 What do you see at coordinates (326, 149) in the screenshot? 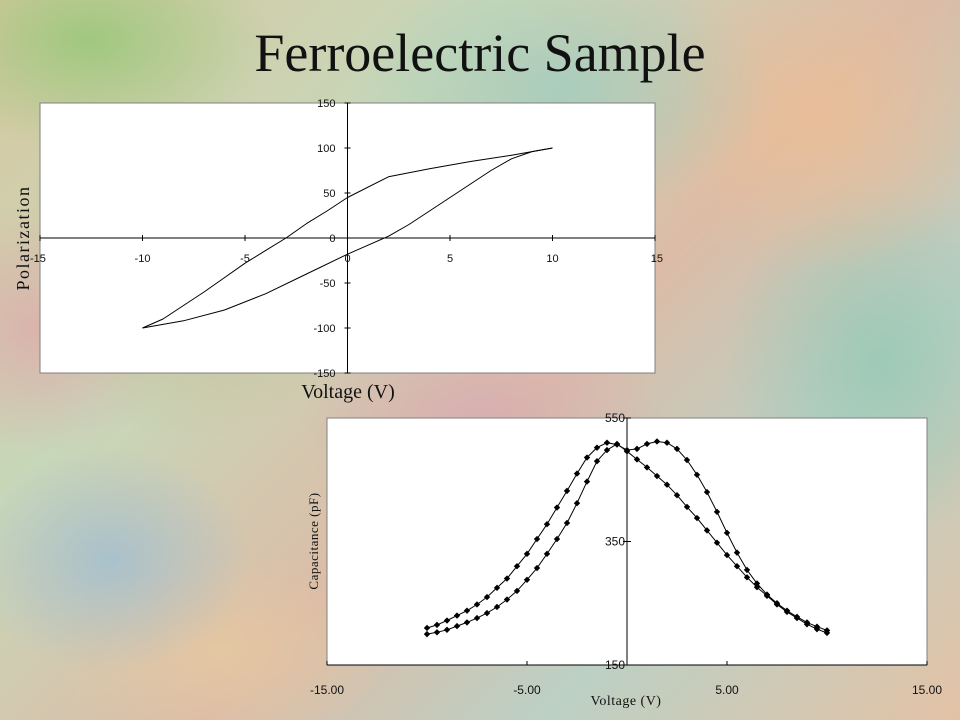
I see `y-tick-label: 100` at bounding box center [326, 149].